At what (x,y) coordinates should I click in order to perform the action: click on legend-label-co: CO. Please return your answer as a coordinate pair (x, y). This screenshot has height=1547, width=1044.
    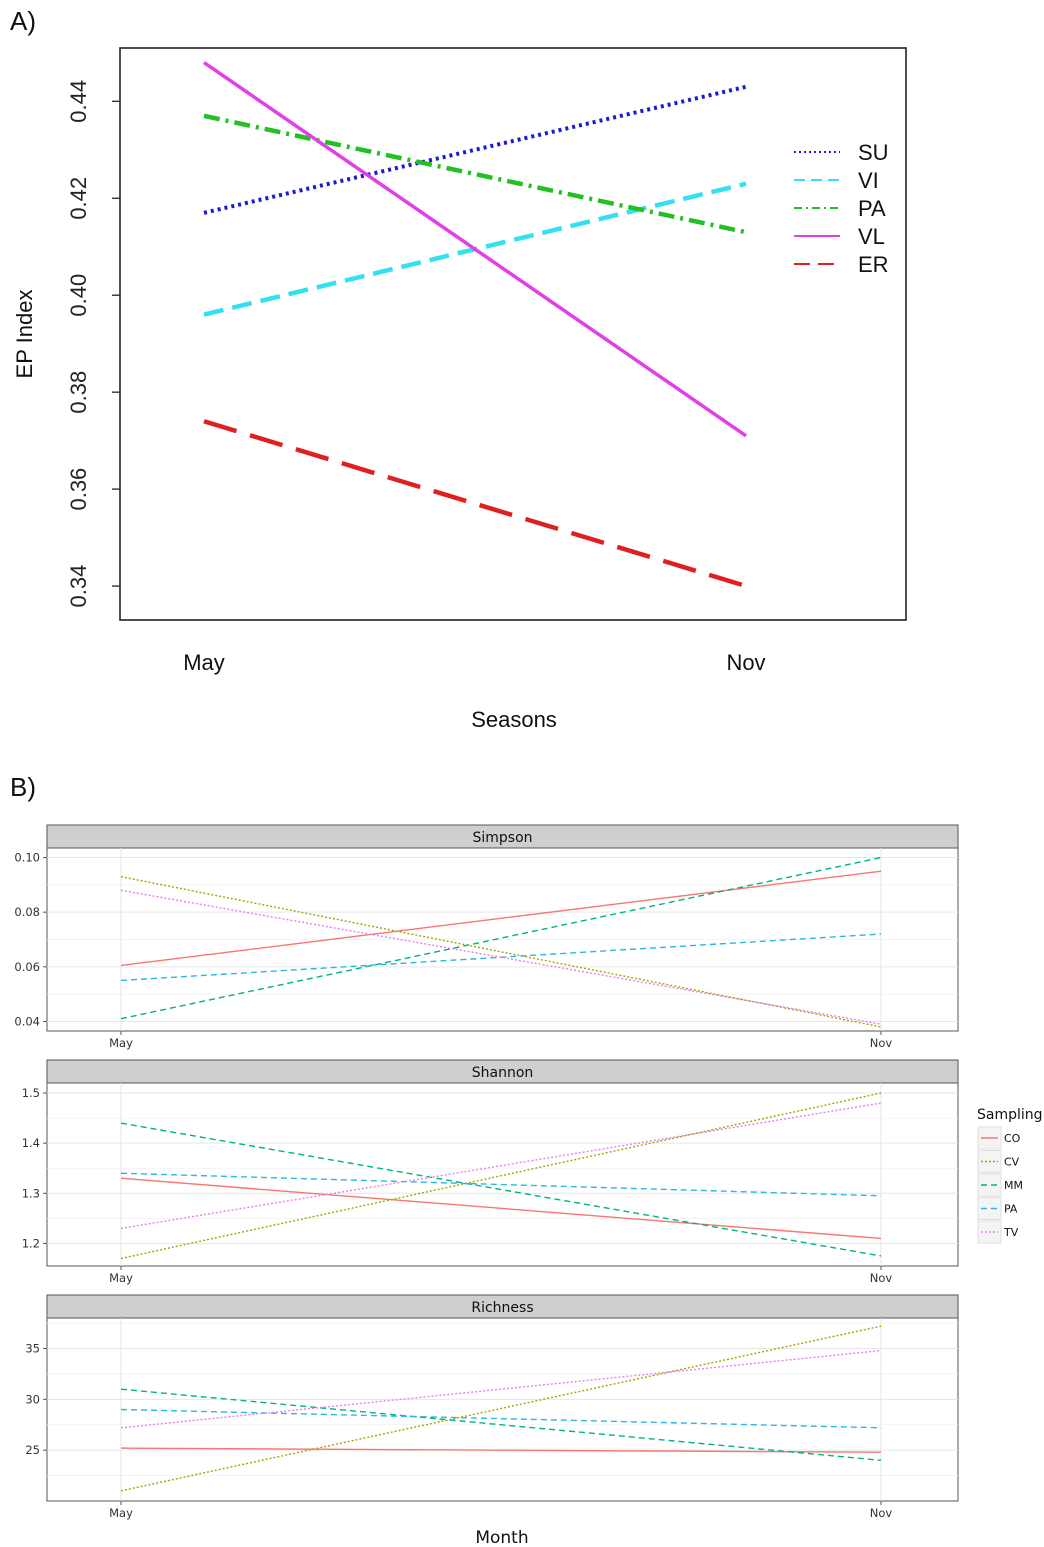
    Looking at the image, I should click on (1012, 1138).